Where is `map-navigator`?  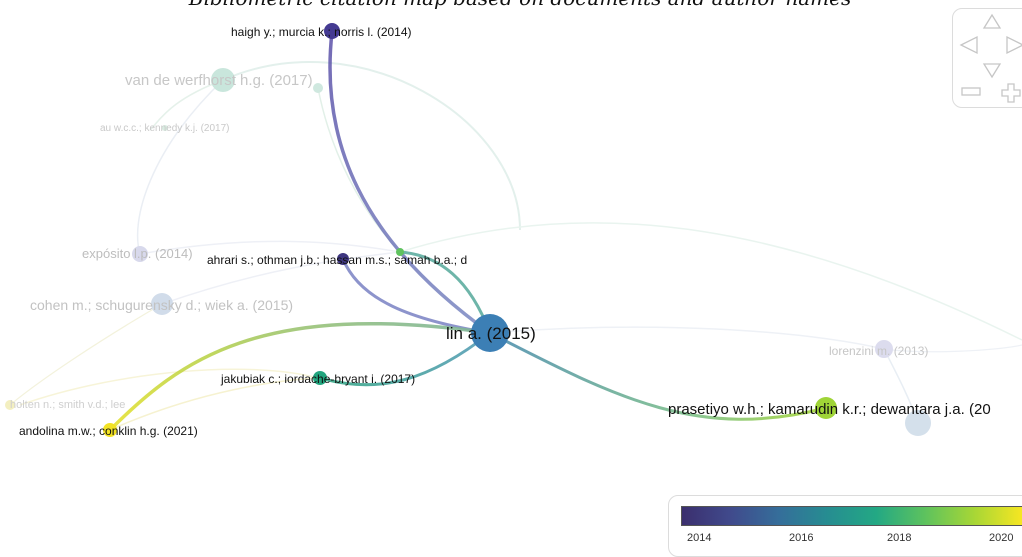
map-navigator is located at coordinates (987, 58).